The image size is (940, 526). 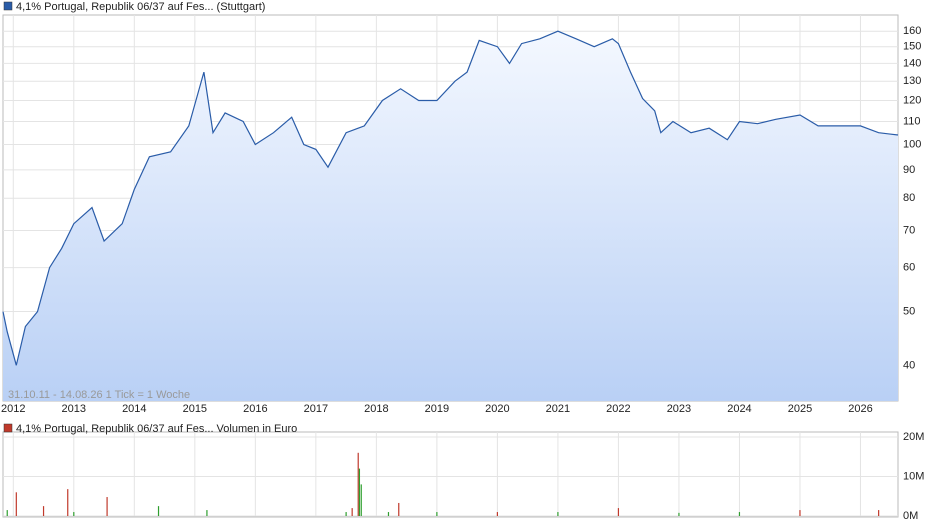 I want to click on y-tick-label: 90, so click(x=909, y=170).